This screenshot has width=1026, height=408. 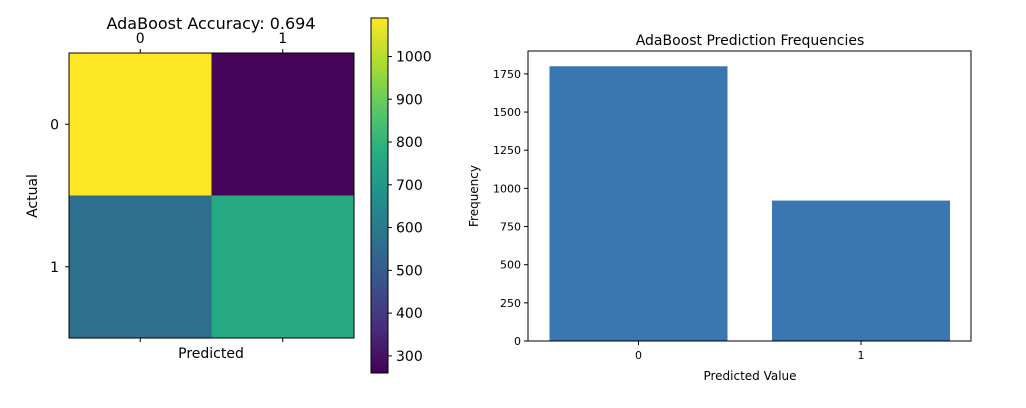 I want to click on bar-y-tick-label-7: 1750, so click(x=507, y=74).